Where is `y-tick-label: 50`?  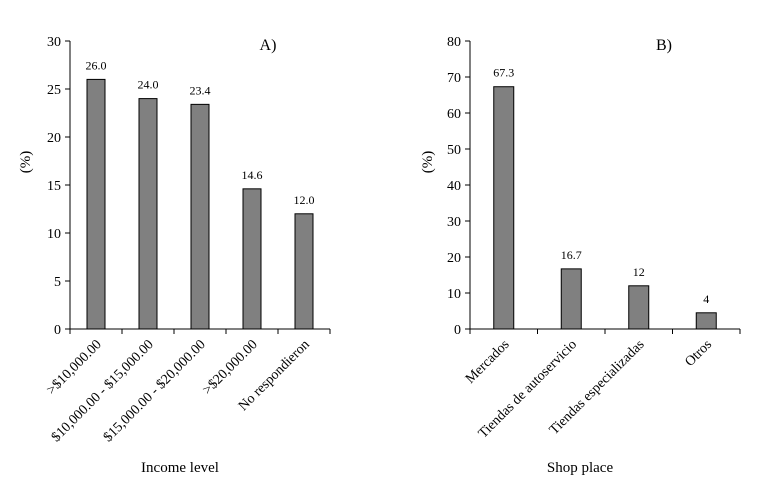
y-tick-label: 50 is located at coordinates (454, 150).